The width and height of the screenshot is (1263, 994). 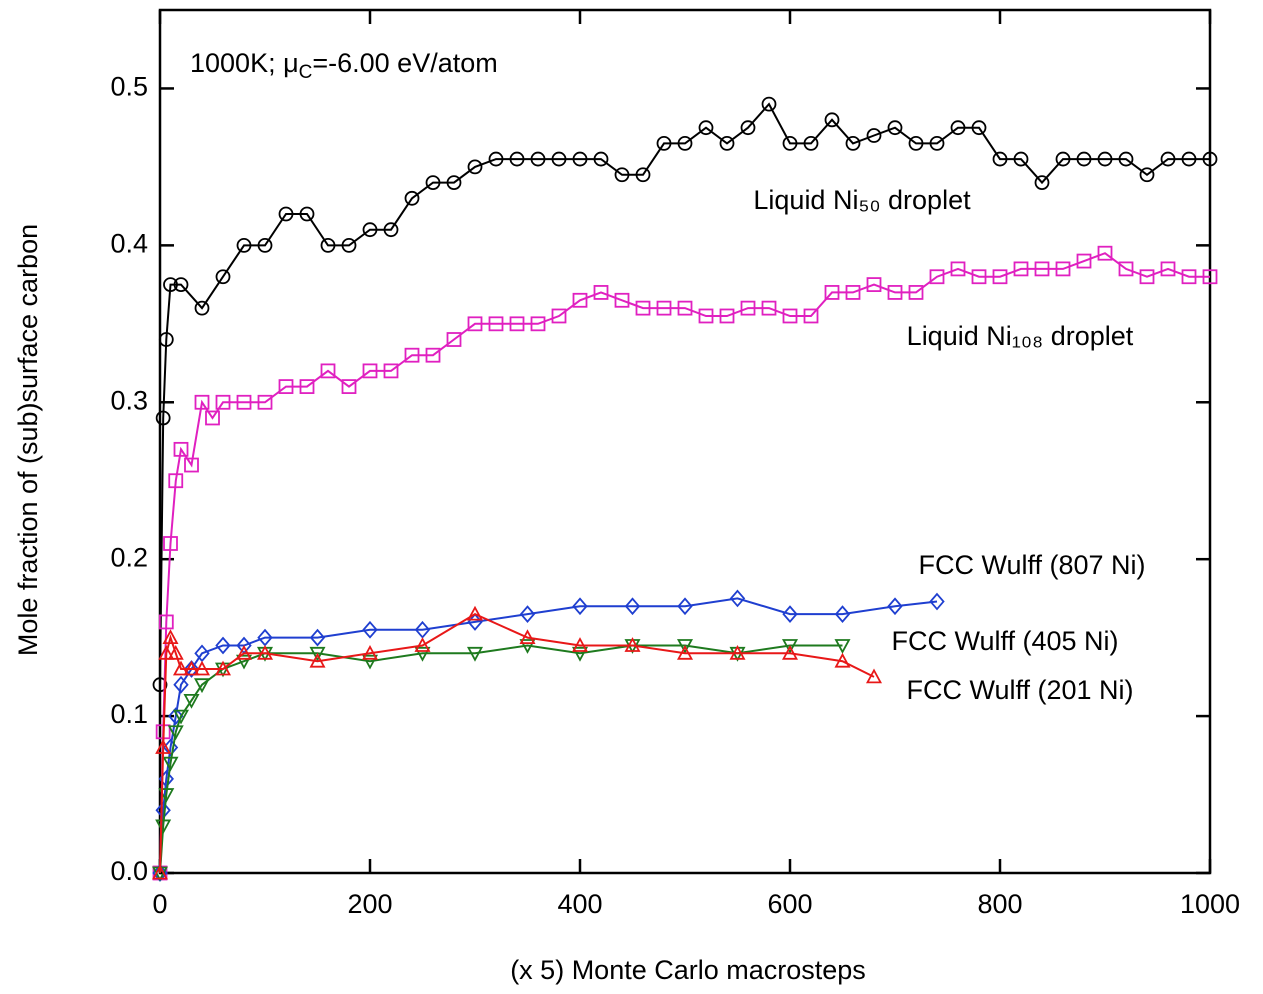 What do you see at coordinates (129, 871) in the screenshot?
I see `y-tick-label: 0.0` at bounding box center [129, 871].